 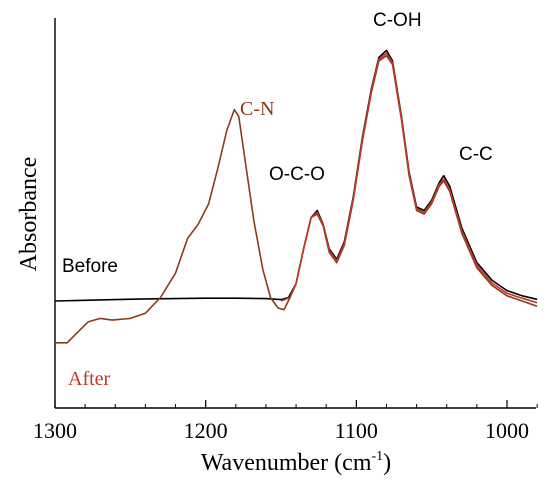 What do you see at coordinates (296, 462) in the screenshot?
I see `x-axis-title: Wavenumber (cm-1)` at bounding box center [296, 462].